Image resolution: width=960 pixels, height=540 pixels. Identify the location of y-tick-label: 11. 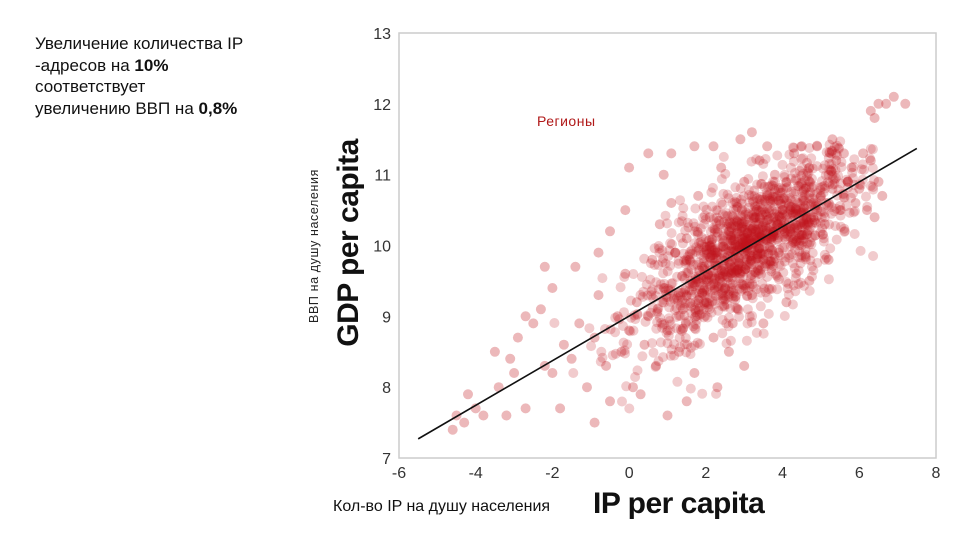
(382, 176).